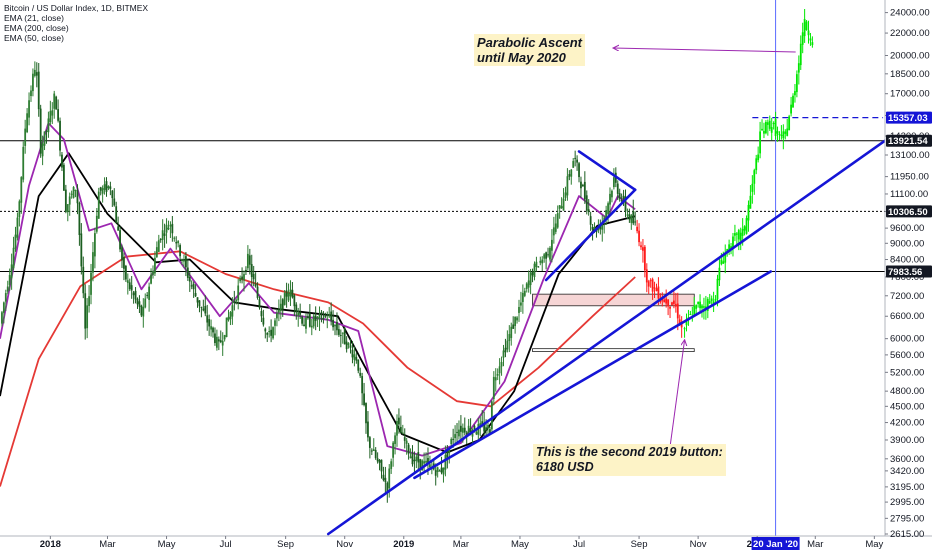 The image size is (932, 550). I want to click on y-tick-label: 22000.00, so click(910, 33).